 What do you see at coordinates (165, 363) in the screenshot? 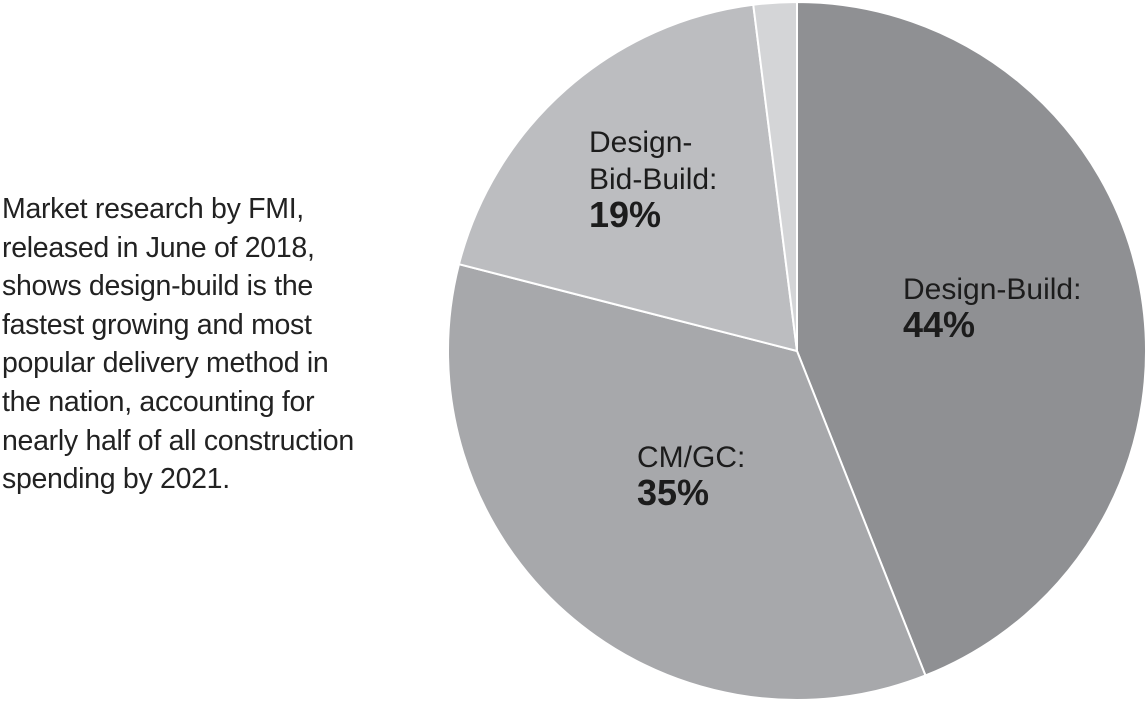
I see `caption-line: popular delivery method in` at bounding box center [165, 363].